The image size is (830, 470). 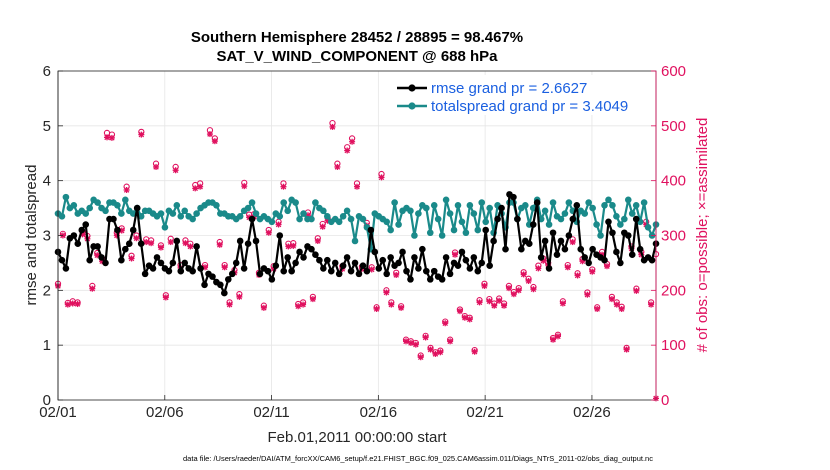 What do you see at coordinates (47, 126) in the screenshot?
I see `y-tick-label: 5` at bounding box center [47, 126].